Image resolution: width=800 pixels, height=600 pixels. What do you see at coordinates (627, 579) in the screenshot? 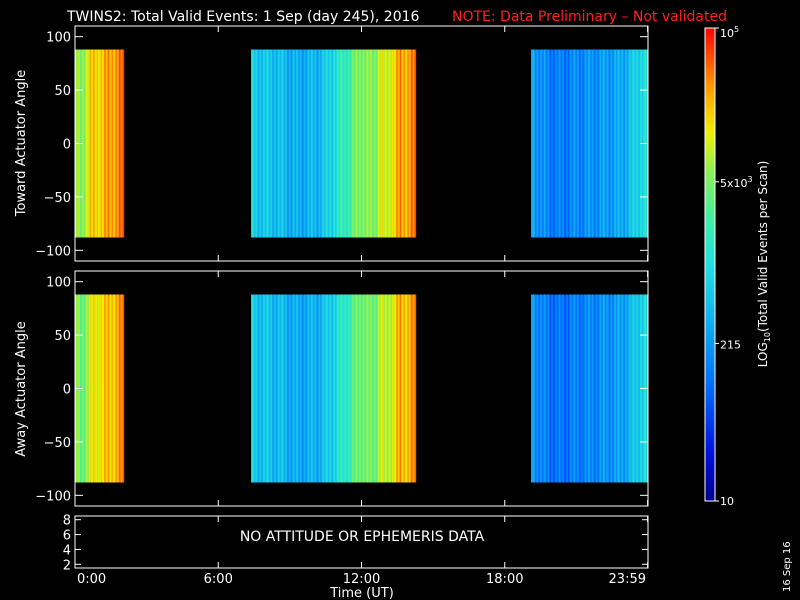
I see `x-tick-label: 23:59` at bounding box center [627, 579].